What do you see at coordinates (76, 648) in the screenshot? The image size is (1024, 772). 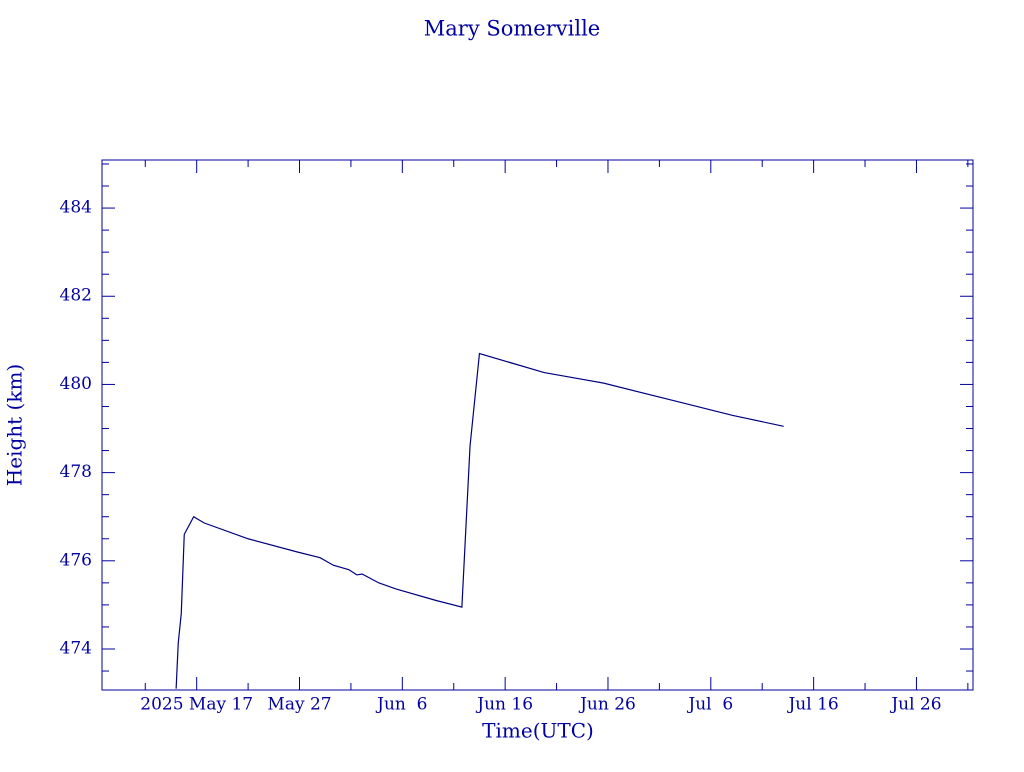 I see `y-tick-label: 474` at bounding box center [76, 648].